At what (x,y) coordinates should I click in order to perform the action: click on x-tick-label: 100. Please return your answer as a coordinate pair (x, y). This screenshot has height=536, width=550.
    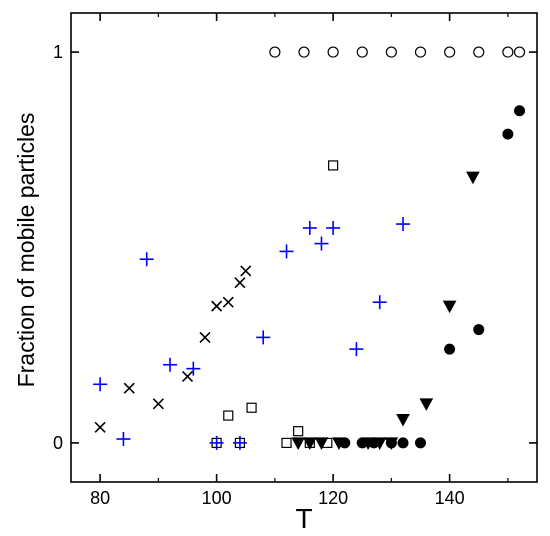
    Looking at the image, I should click on (217, 498).